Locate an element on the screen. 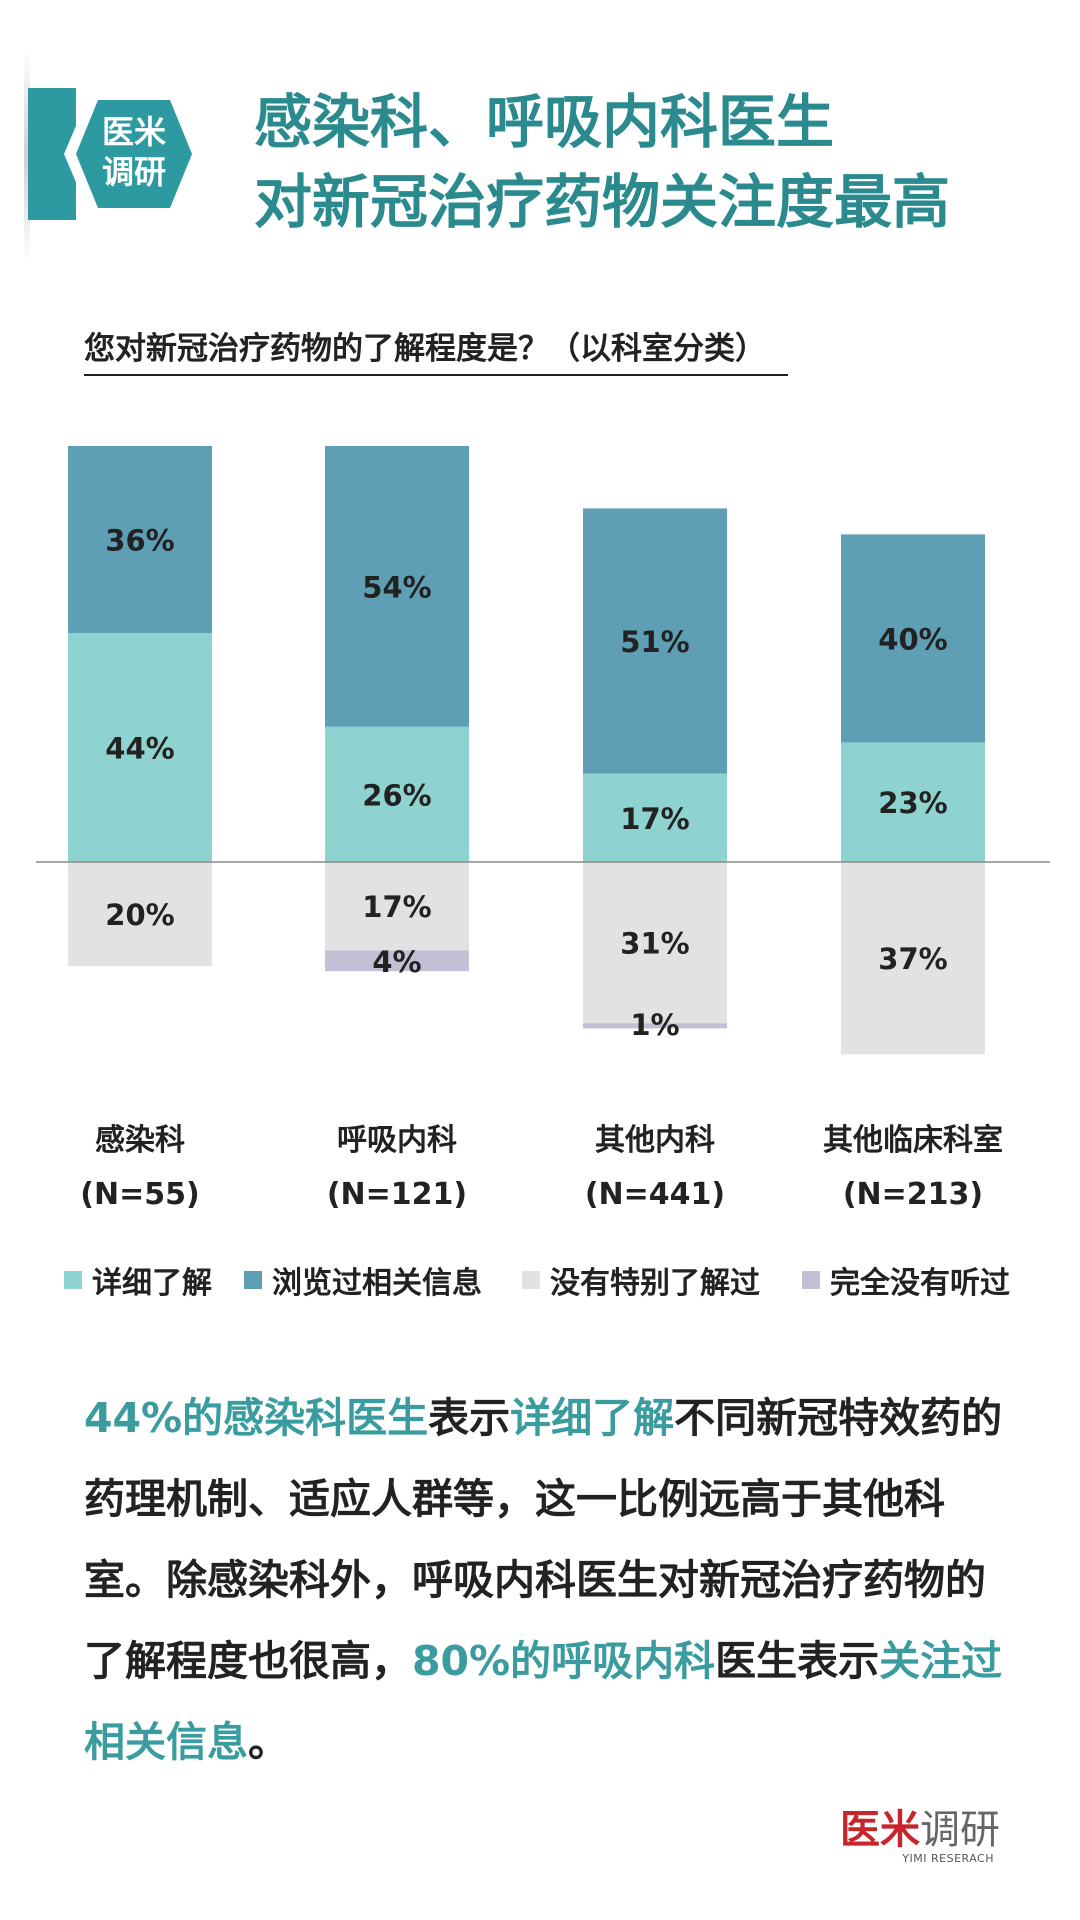 The image size is (1080, 1920). data-label: 37% is located at coordinates (912, 959).